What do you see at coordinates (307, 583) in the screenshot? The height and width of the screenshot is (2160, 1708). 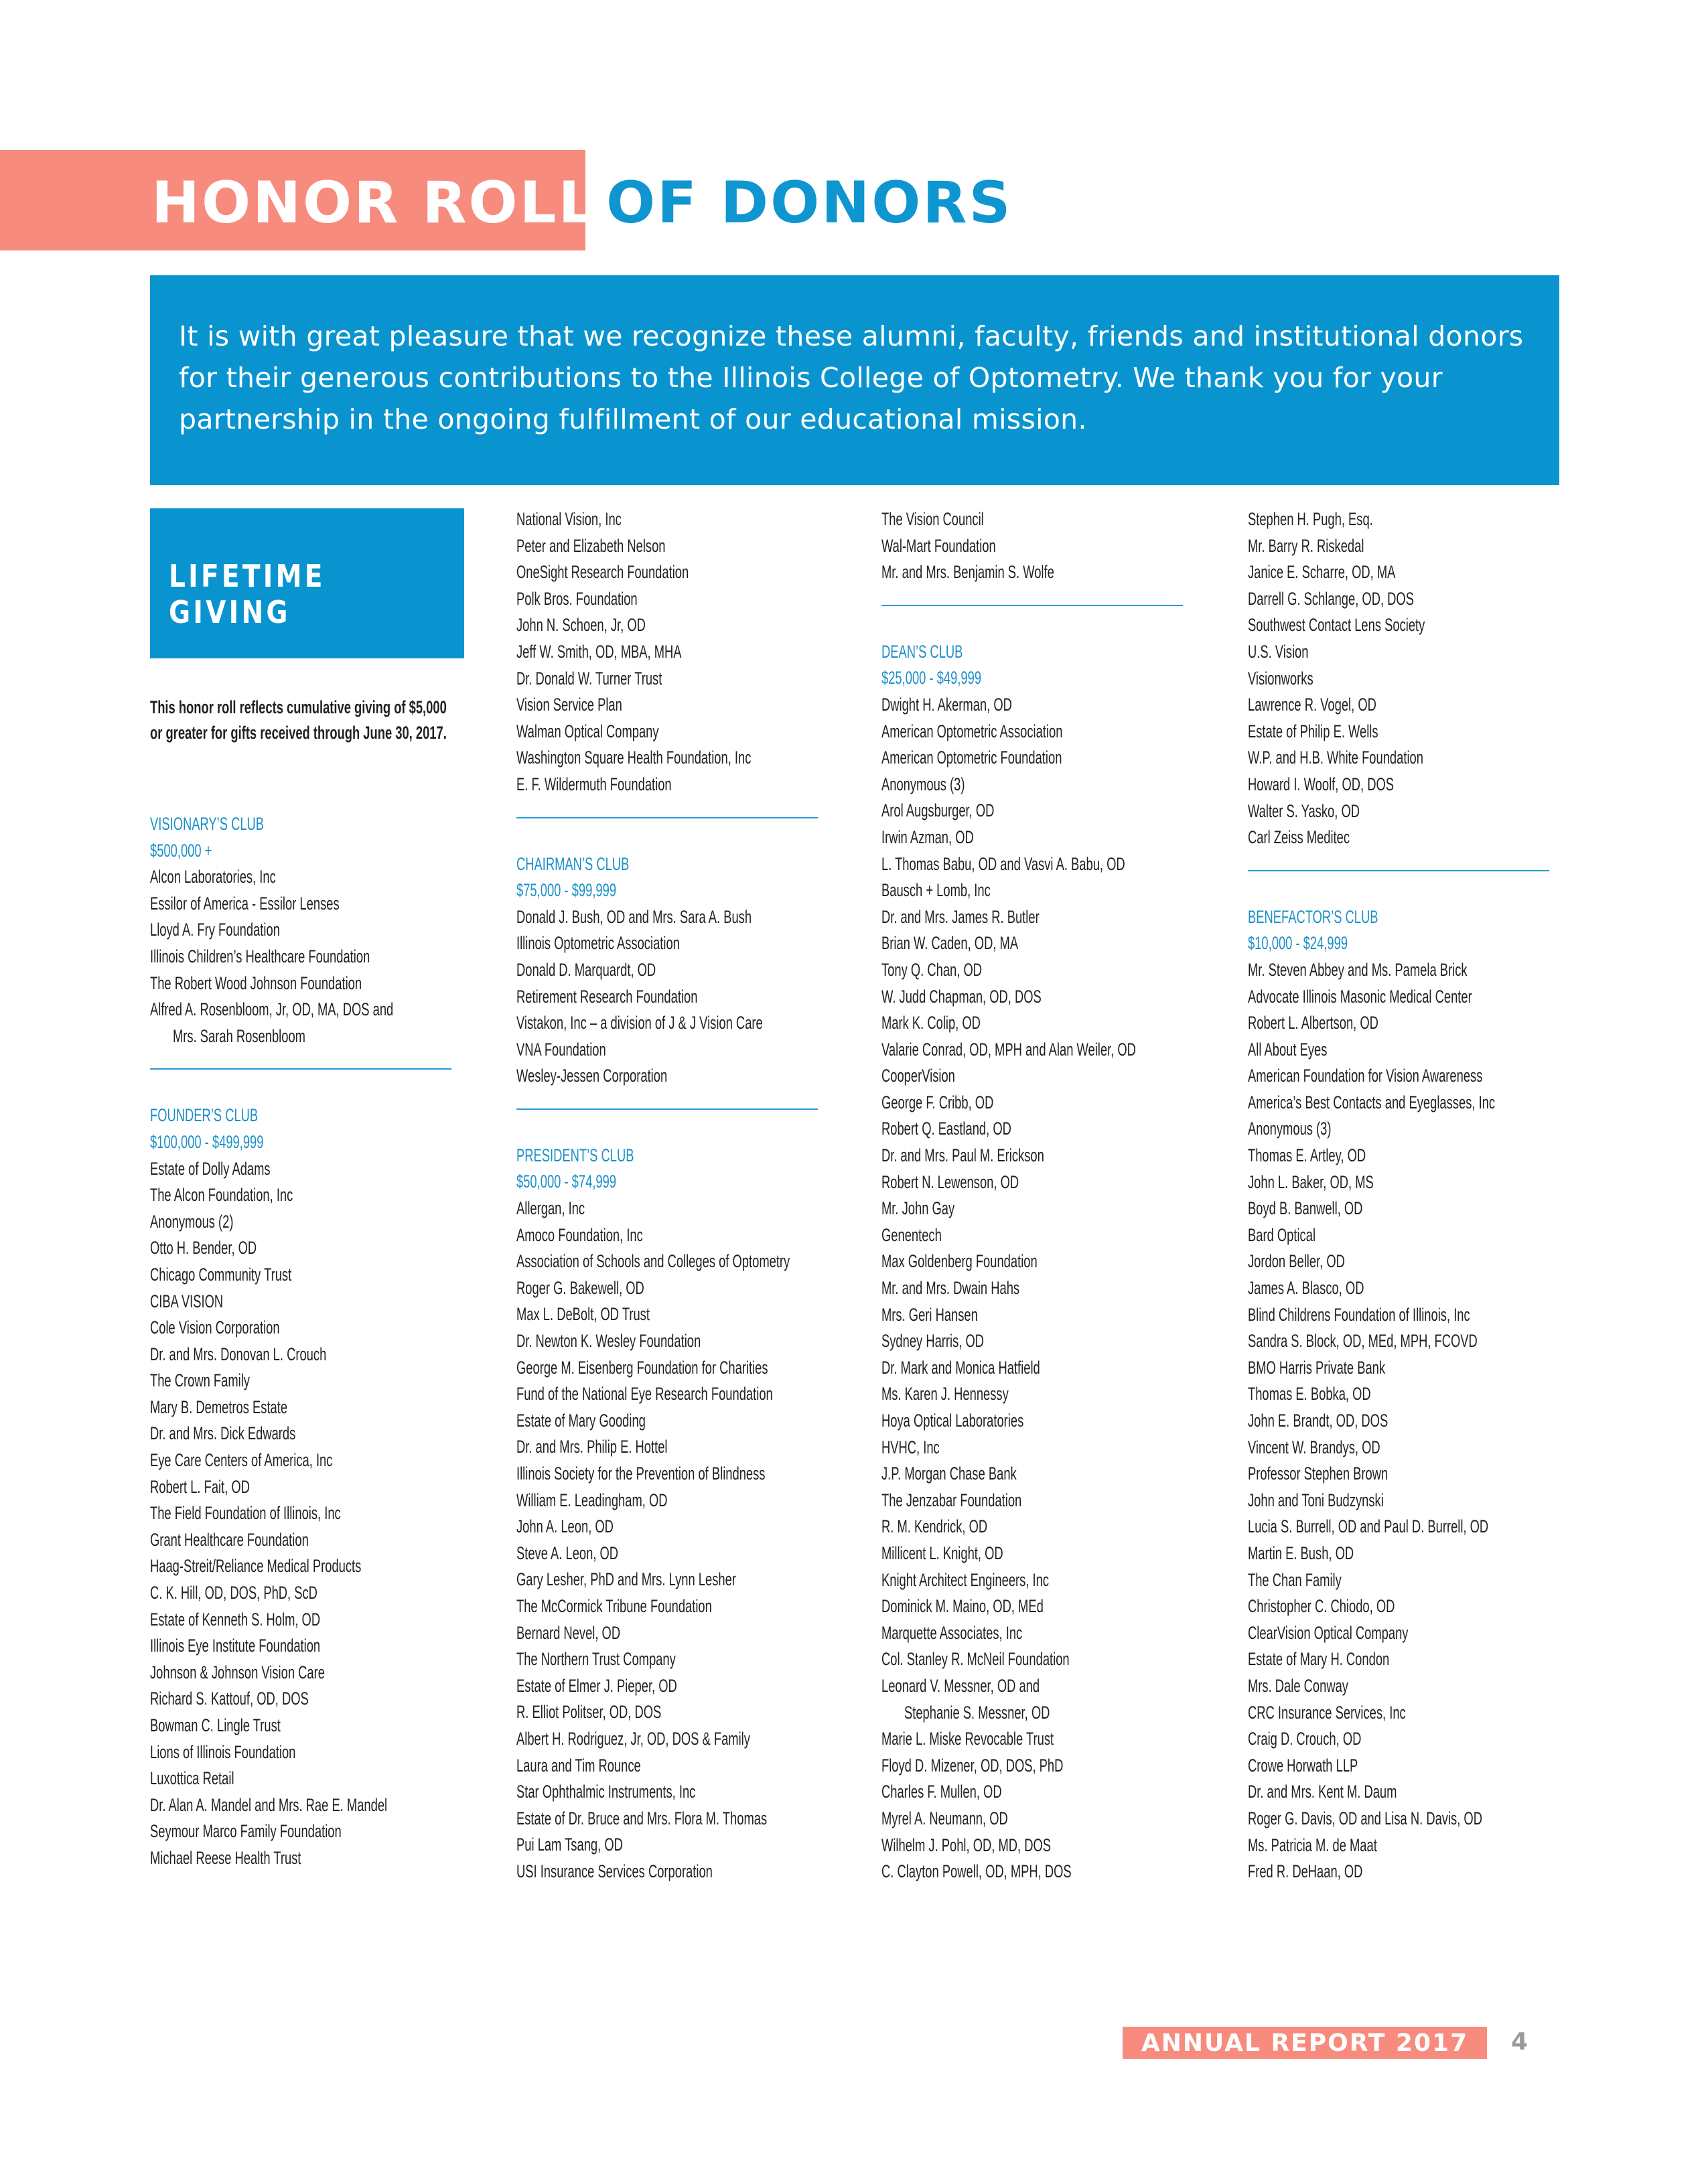 I see `lifetime-giving-box: LIFETIME GIVING` at bounding box center [307, 583].